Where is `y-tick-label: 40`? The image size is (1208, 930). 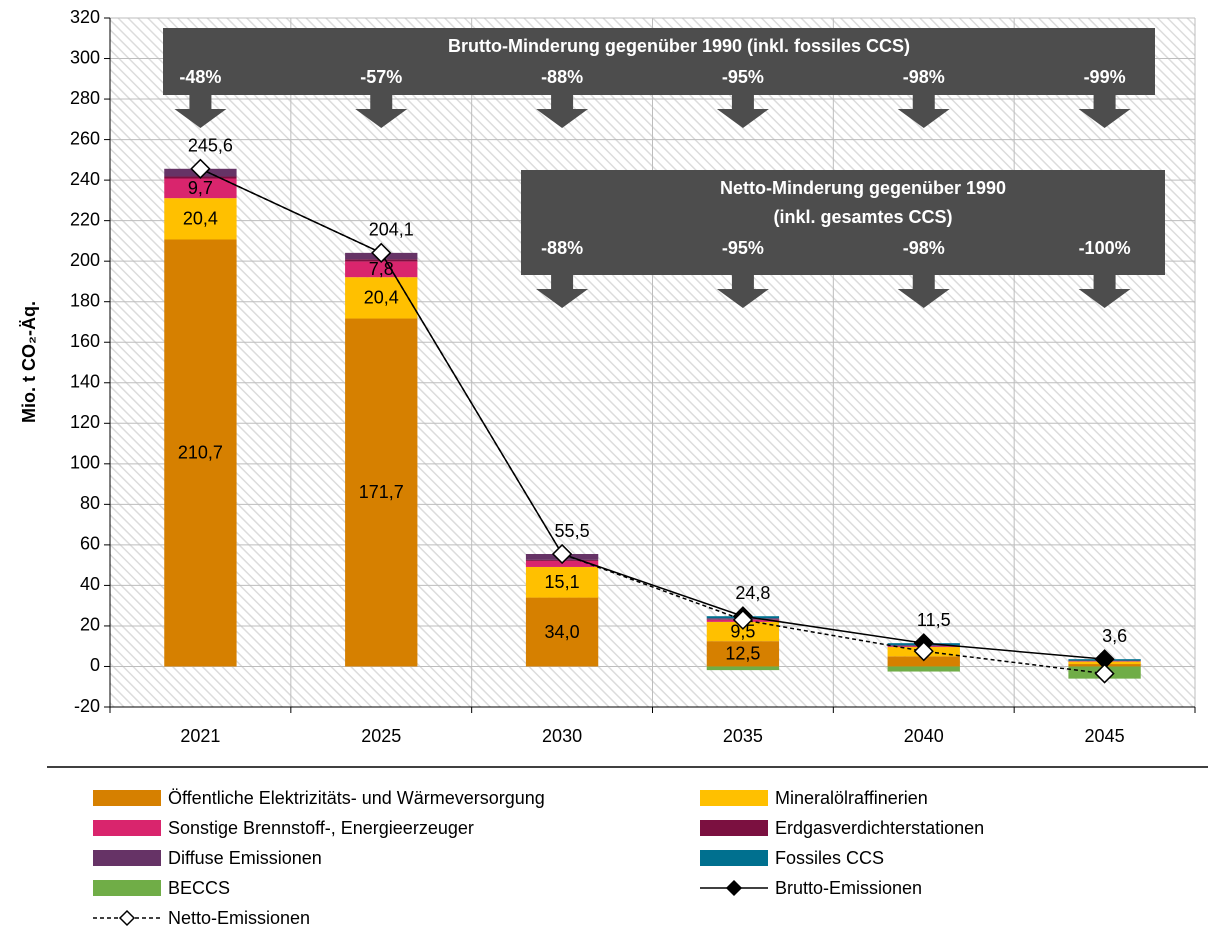 y-tick-label: 40 is located at coordinates (90, 584).